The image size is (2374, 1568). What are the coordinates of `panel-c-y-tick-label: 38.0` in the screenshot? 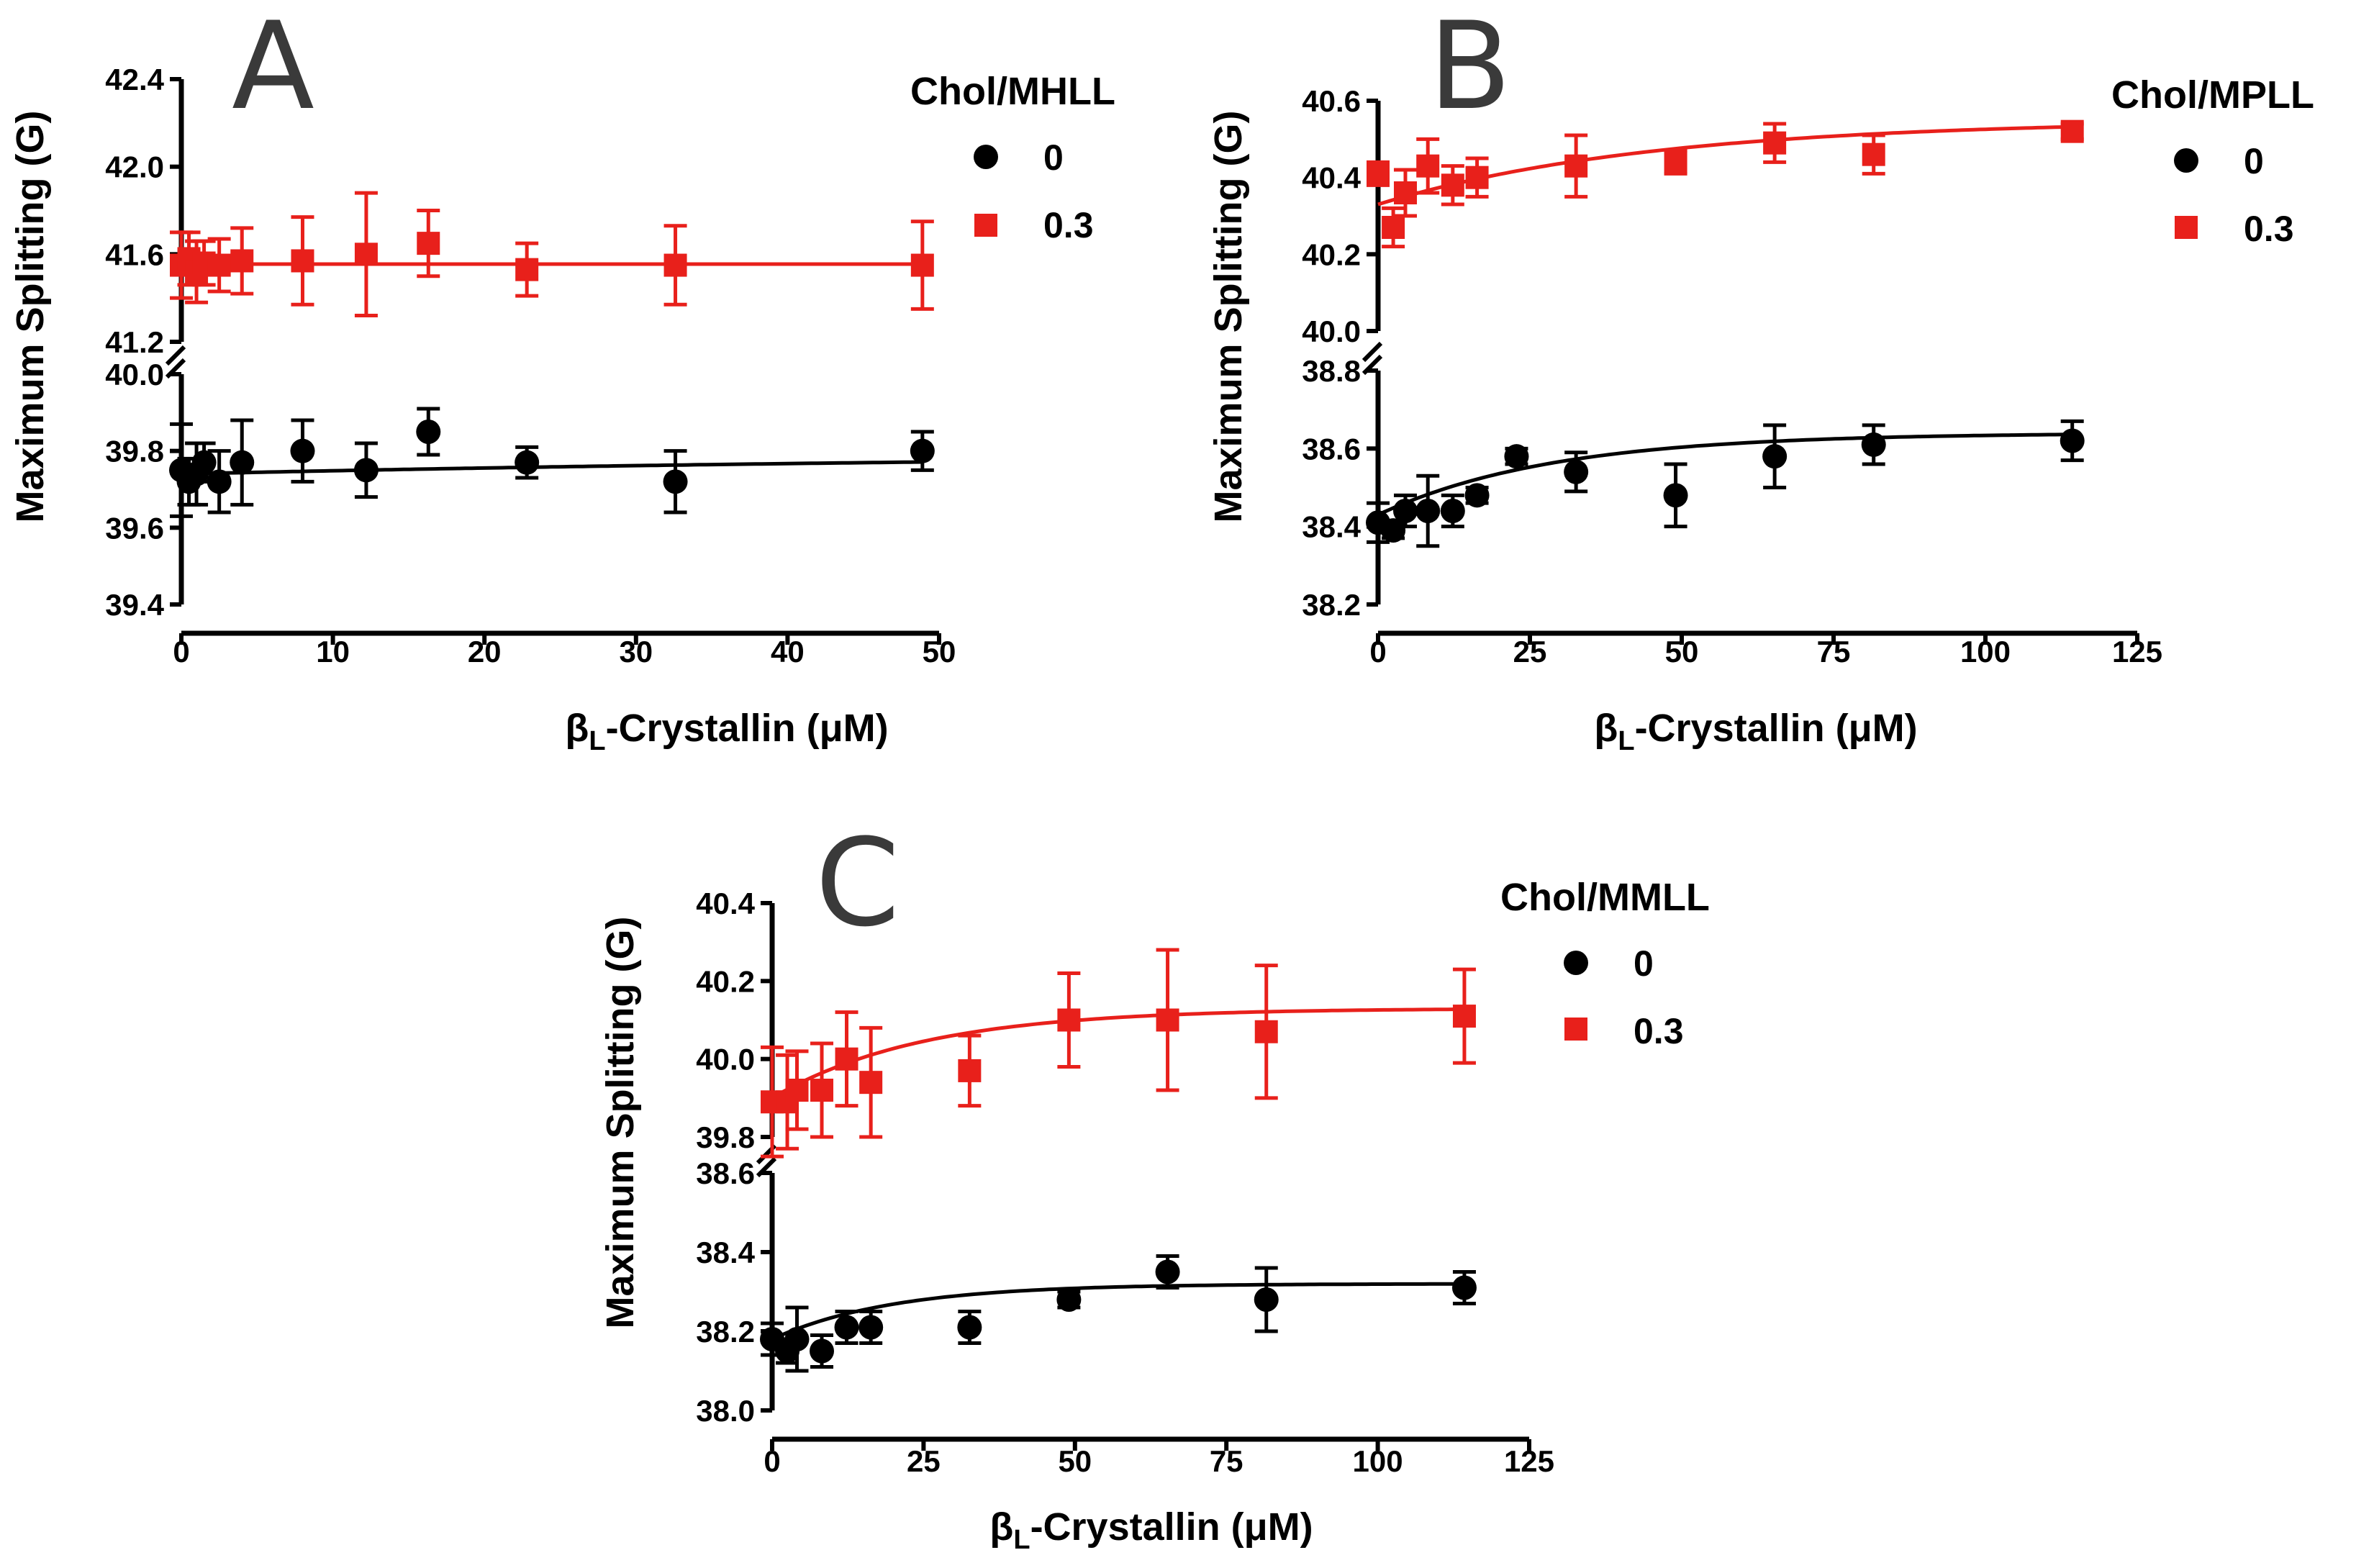 It's located at (725, 1411).